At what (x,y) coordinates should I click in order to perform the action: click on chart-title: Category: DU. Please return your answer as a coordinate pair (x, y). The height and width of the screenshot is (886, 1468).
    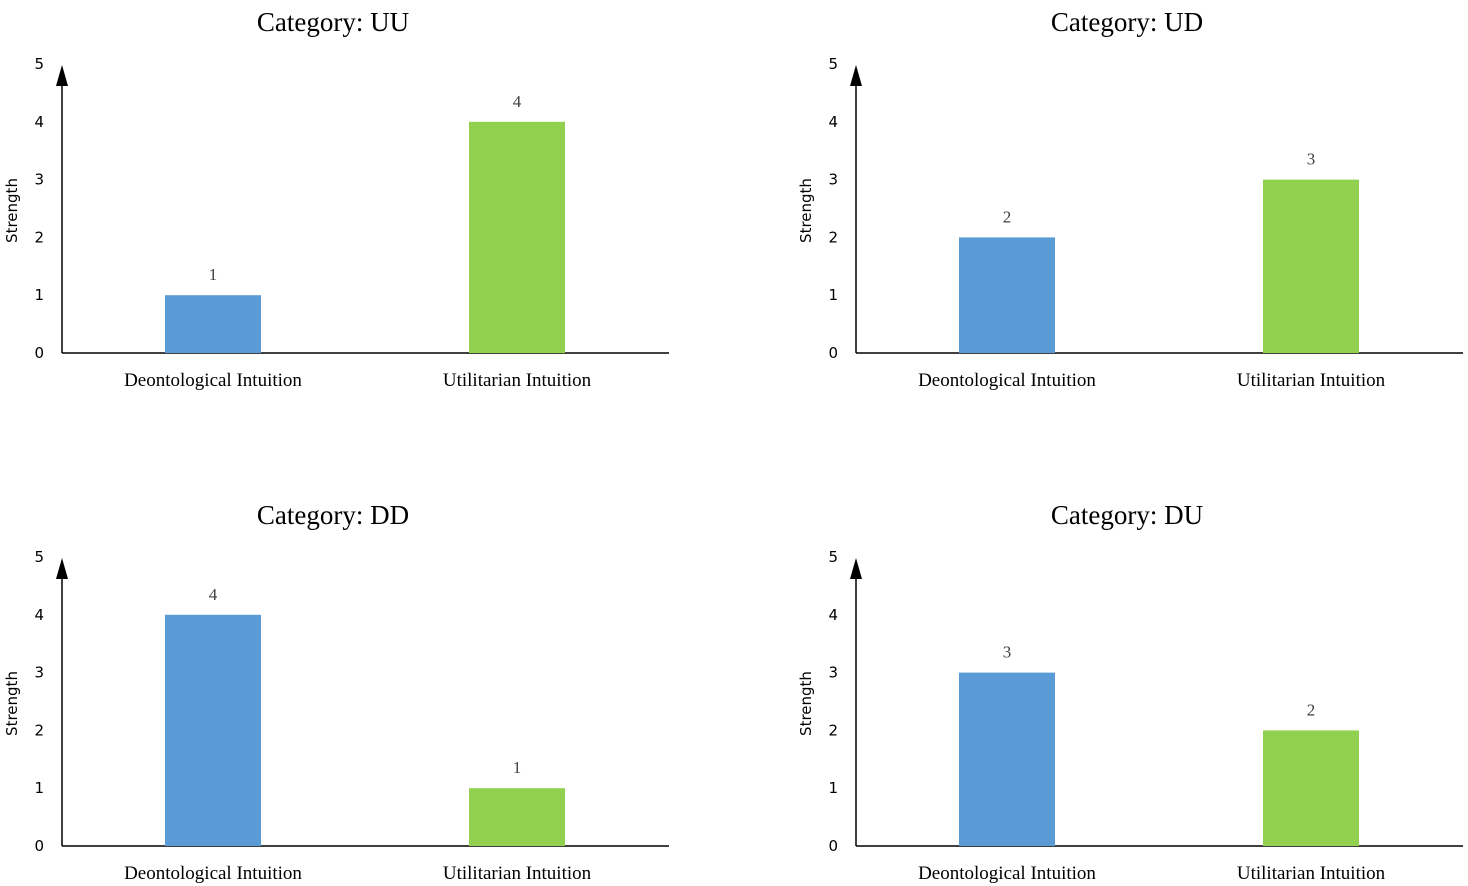
    Looking at the image, I should click on (1127, 515).